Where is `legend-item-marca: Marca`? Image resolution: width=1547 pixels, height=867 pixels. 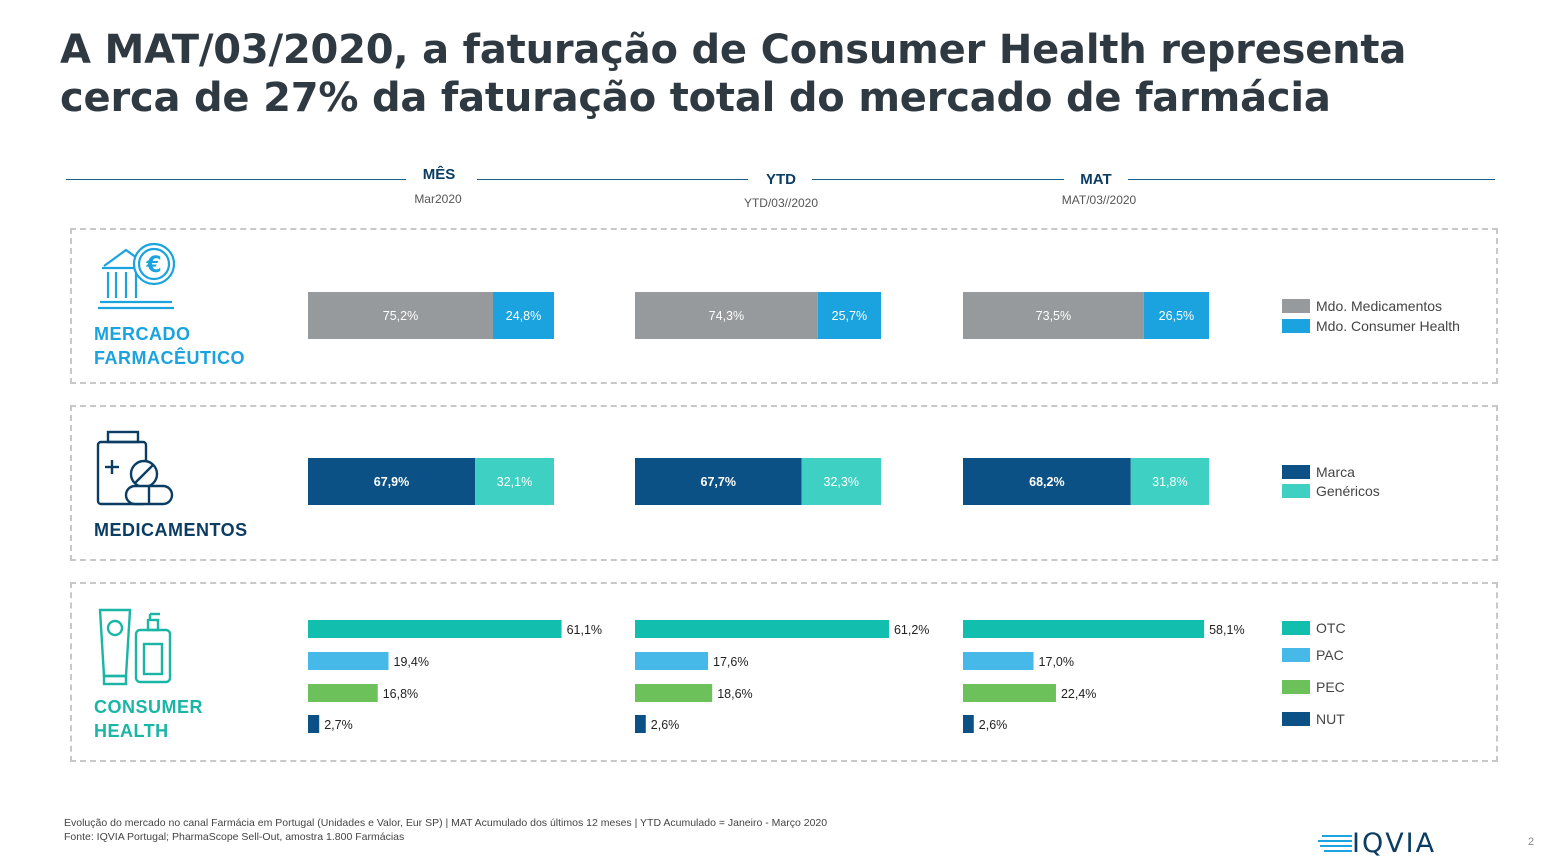 legend-item-marca: Marca is located at coordinates (1318, 472).